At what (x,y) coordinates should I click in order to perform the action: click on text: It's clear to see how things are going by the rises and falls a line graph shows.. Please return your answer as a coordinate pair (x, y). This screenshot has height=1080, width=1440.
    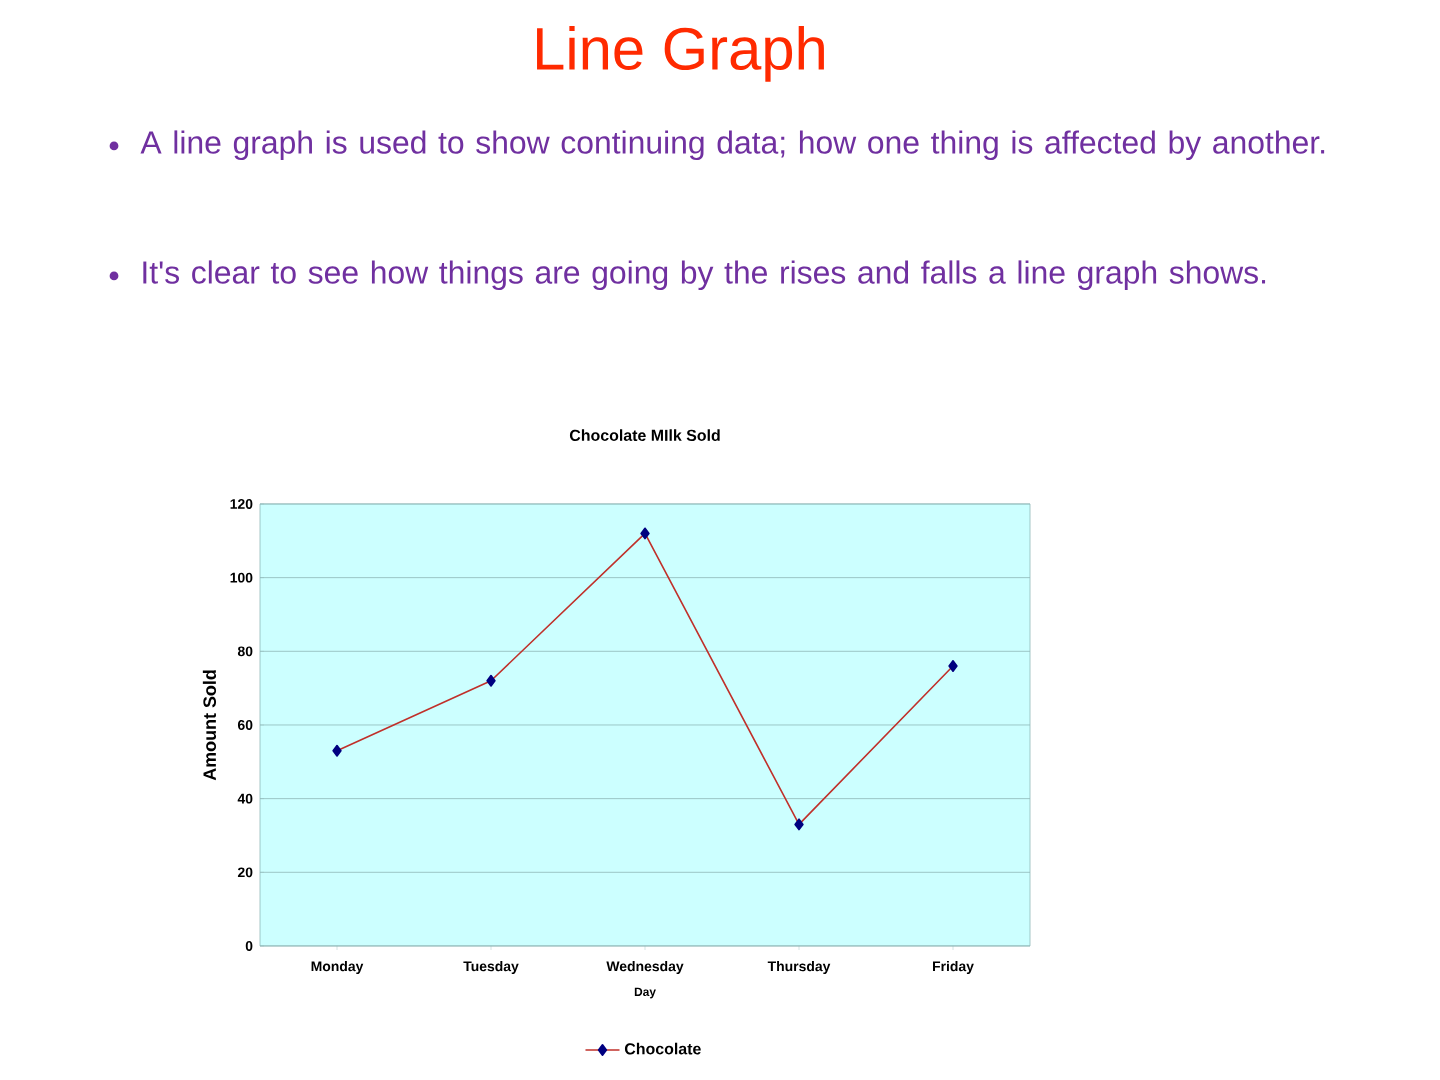
    Looking at the image, I should click on (704, 275).